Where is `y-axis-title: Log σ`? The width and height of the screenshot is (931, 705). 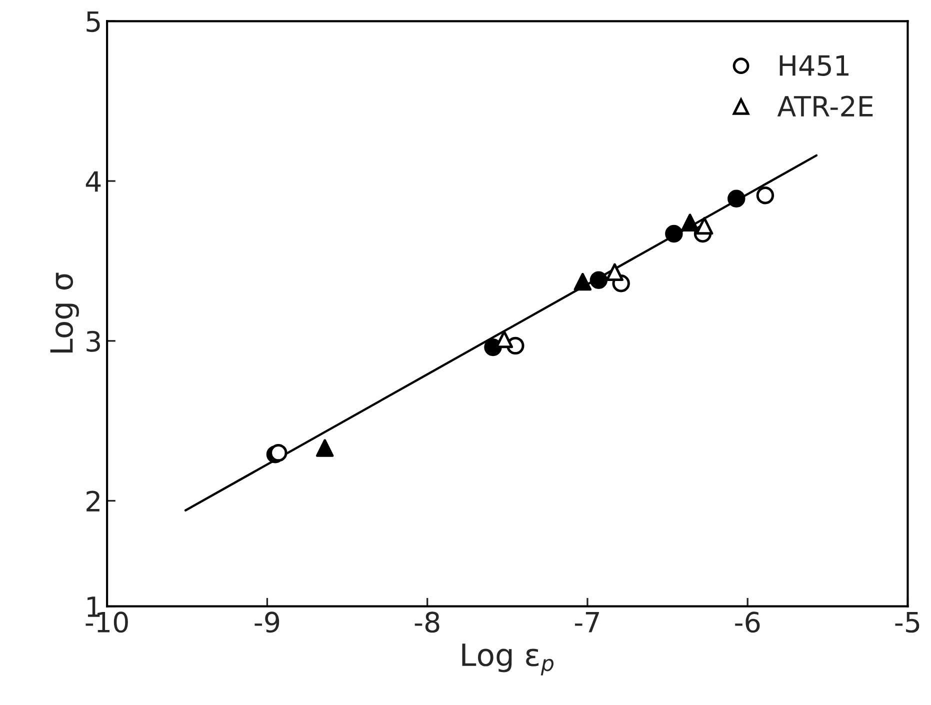
y-axis-title: Log σ is located at coordinates (64, 312).